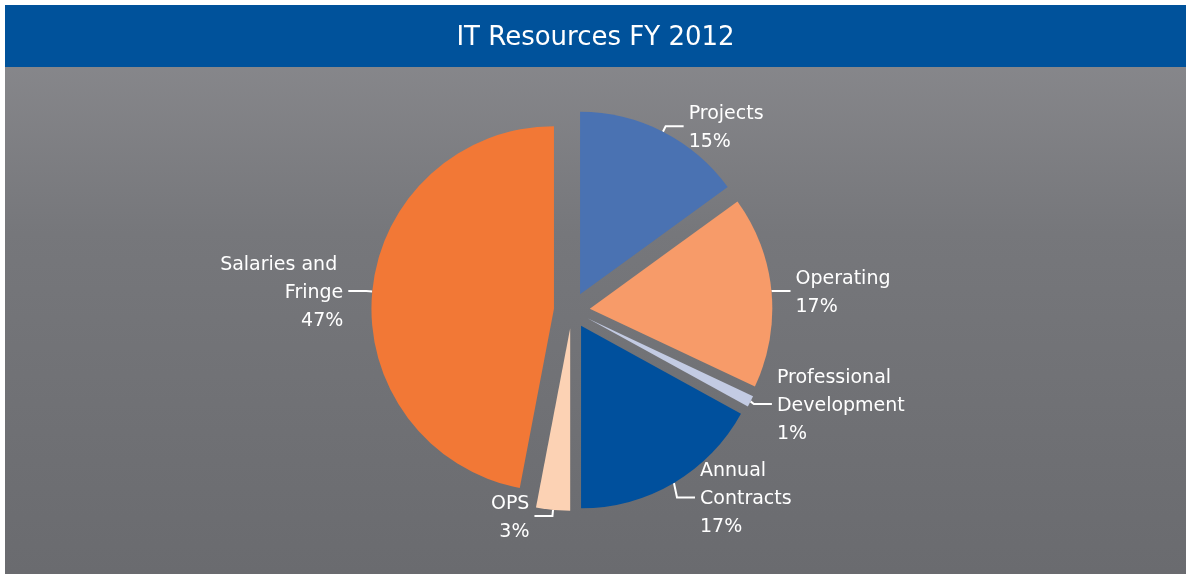 This screenshot has height=579, width=1191. Describe the element at coordinates (792, 432) in the screenshot. I see `data-label: 1%` at that location.